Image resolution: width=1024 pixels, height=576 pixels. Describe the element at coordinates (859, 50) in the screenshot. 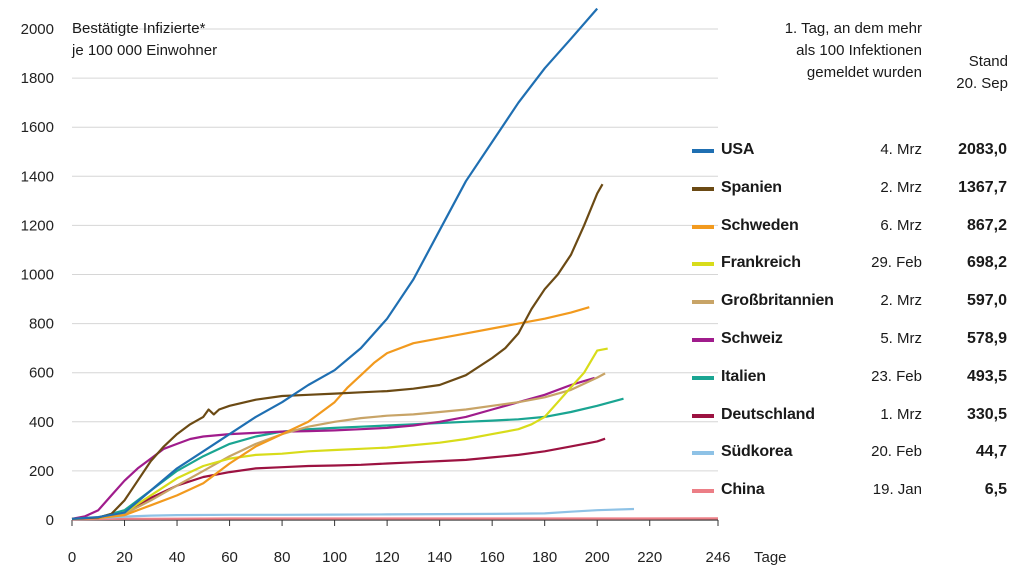

I see `legend-header-line-2: als 100 Infektionen` at that location.